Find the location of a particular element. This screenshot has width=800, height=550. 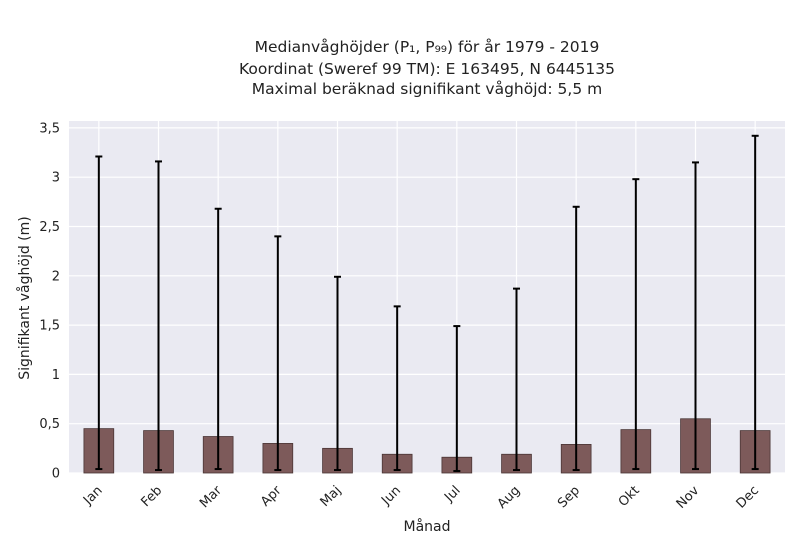

x-tick-label: Apr is located at coordinates (271, 496).